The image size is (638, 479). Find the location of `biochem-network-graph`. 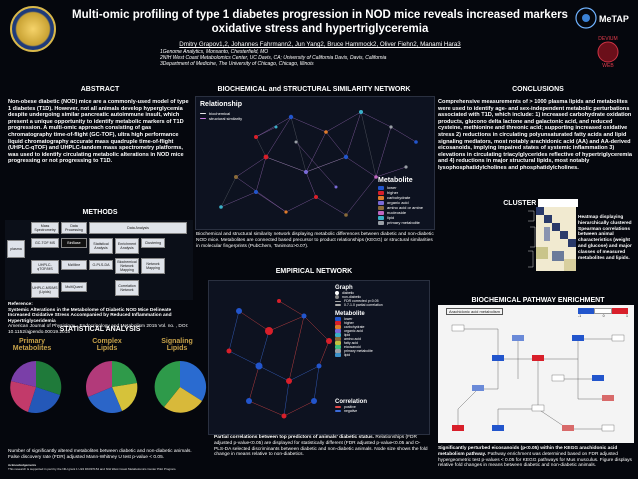

biochem-network-graph is located at coordinates (318, 163).